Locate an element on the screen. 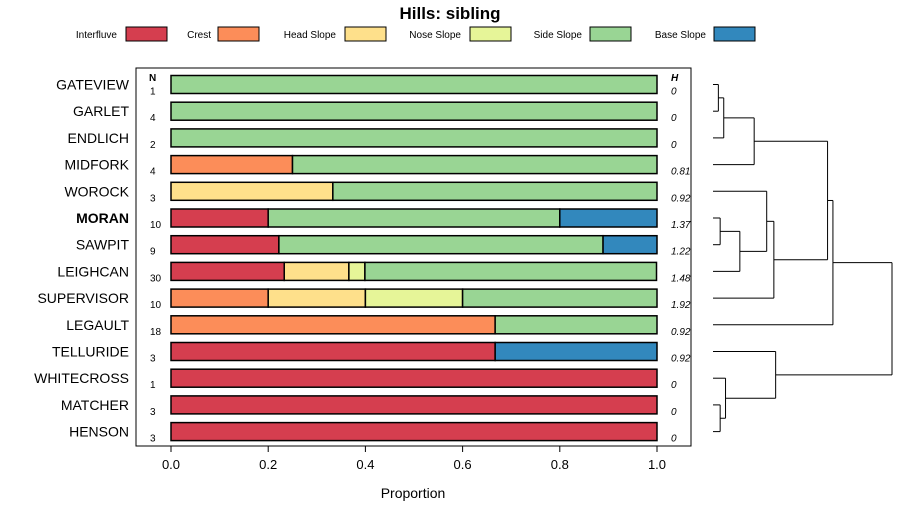 This screenshot has width=900, height=520. row-label: MIDFORK is located at coordinates (96, 165).